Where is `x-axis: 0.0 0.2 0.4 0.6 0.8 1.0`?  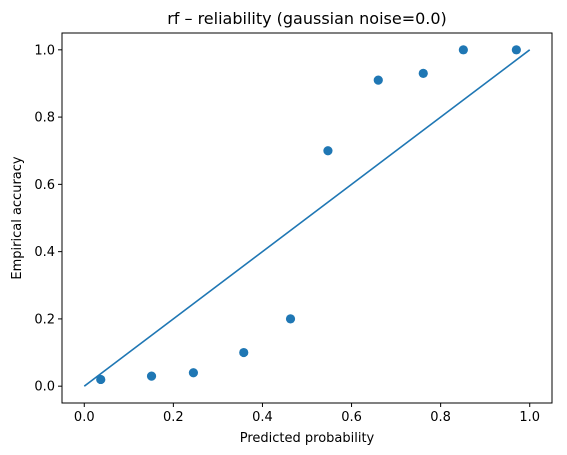
x-axis: 0.0 0.2 0.4 0.6 0.8 1.0 is located at coordinates (307, 414).